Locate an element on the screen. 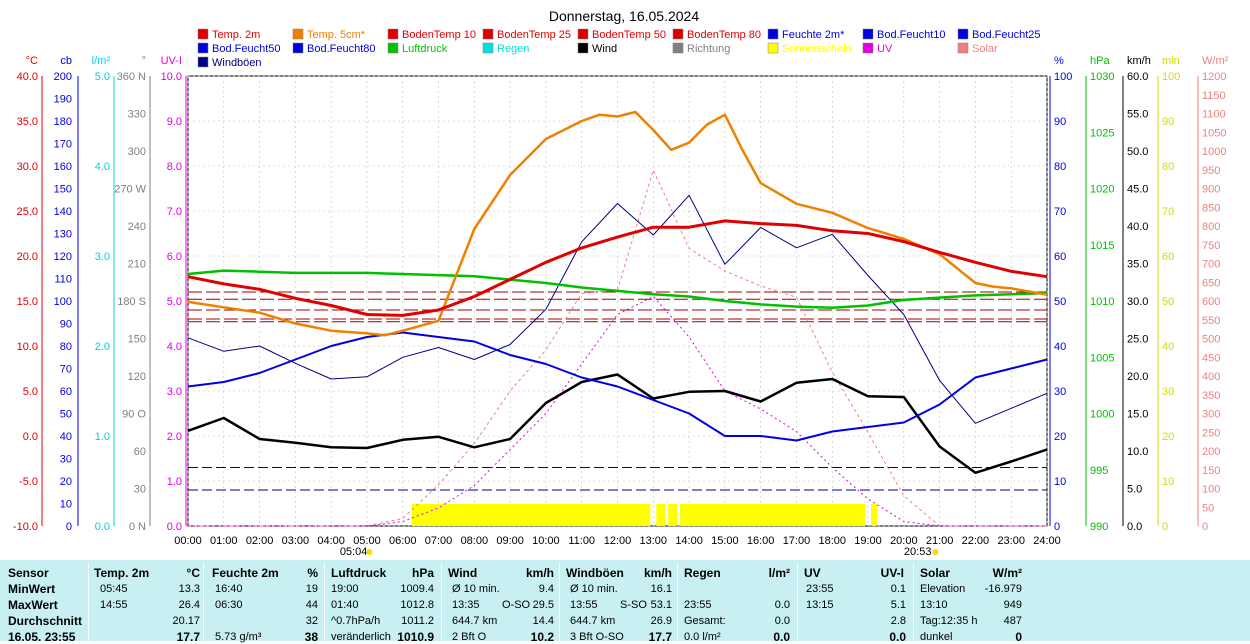  stats-press-time: veränderlich is located at coordinates (361, 637).